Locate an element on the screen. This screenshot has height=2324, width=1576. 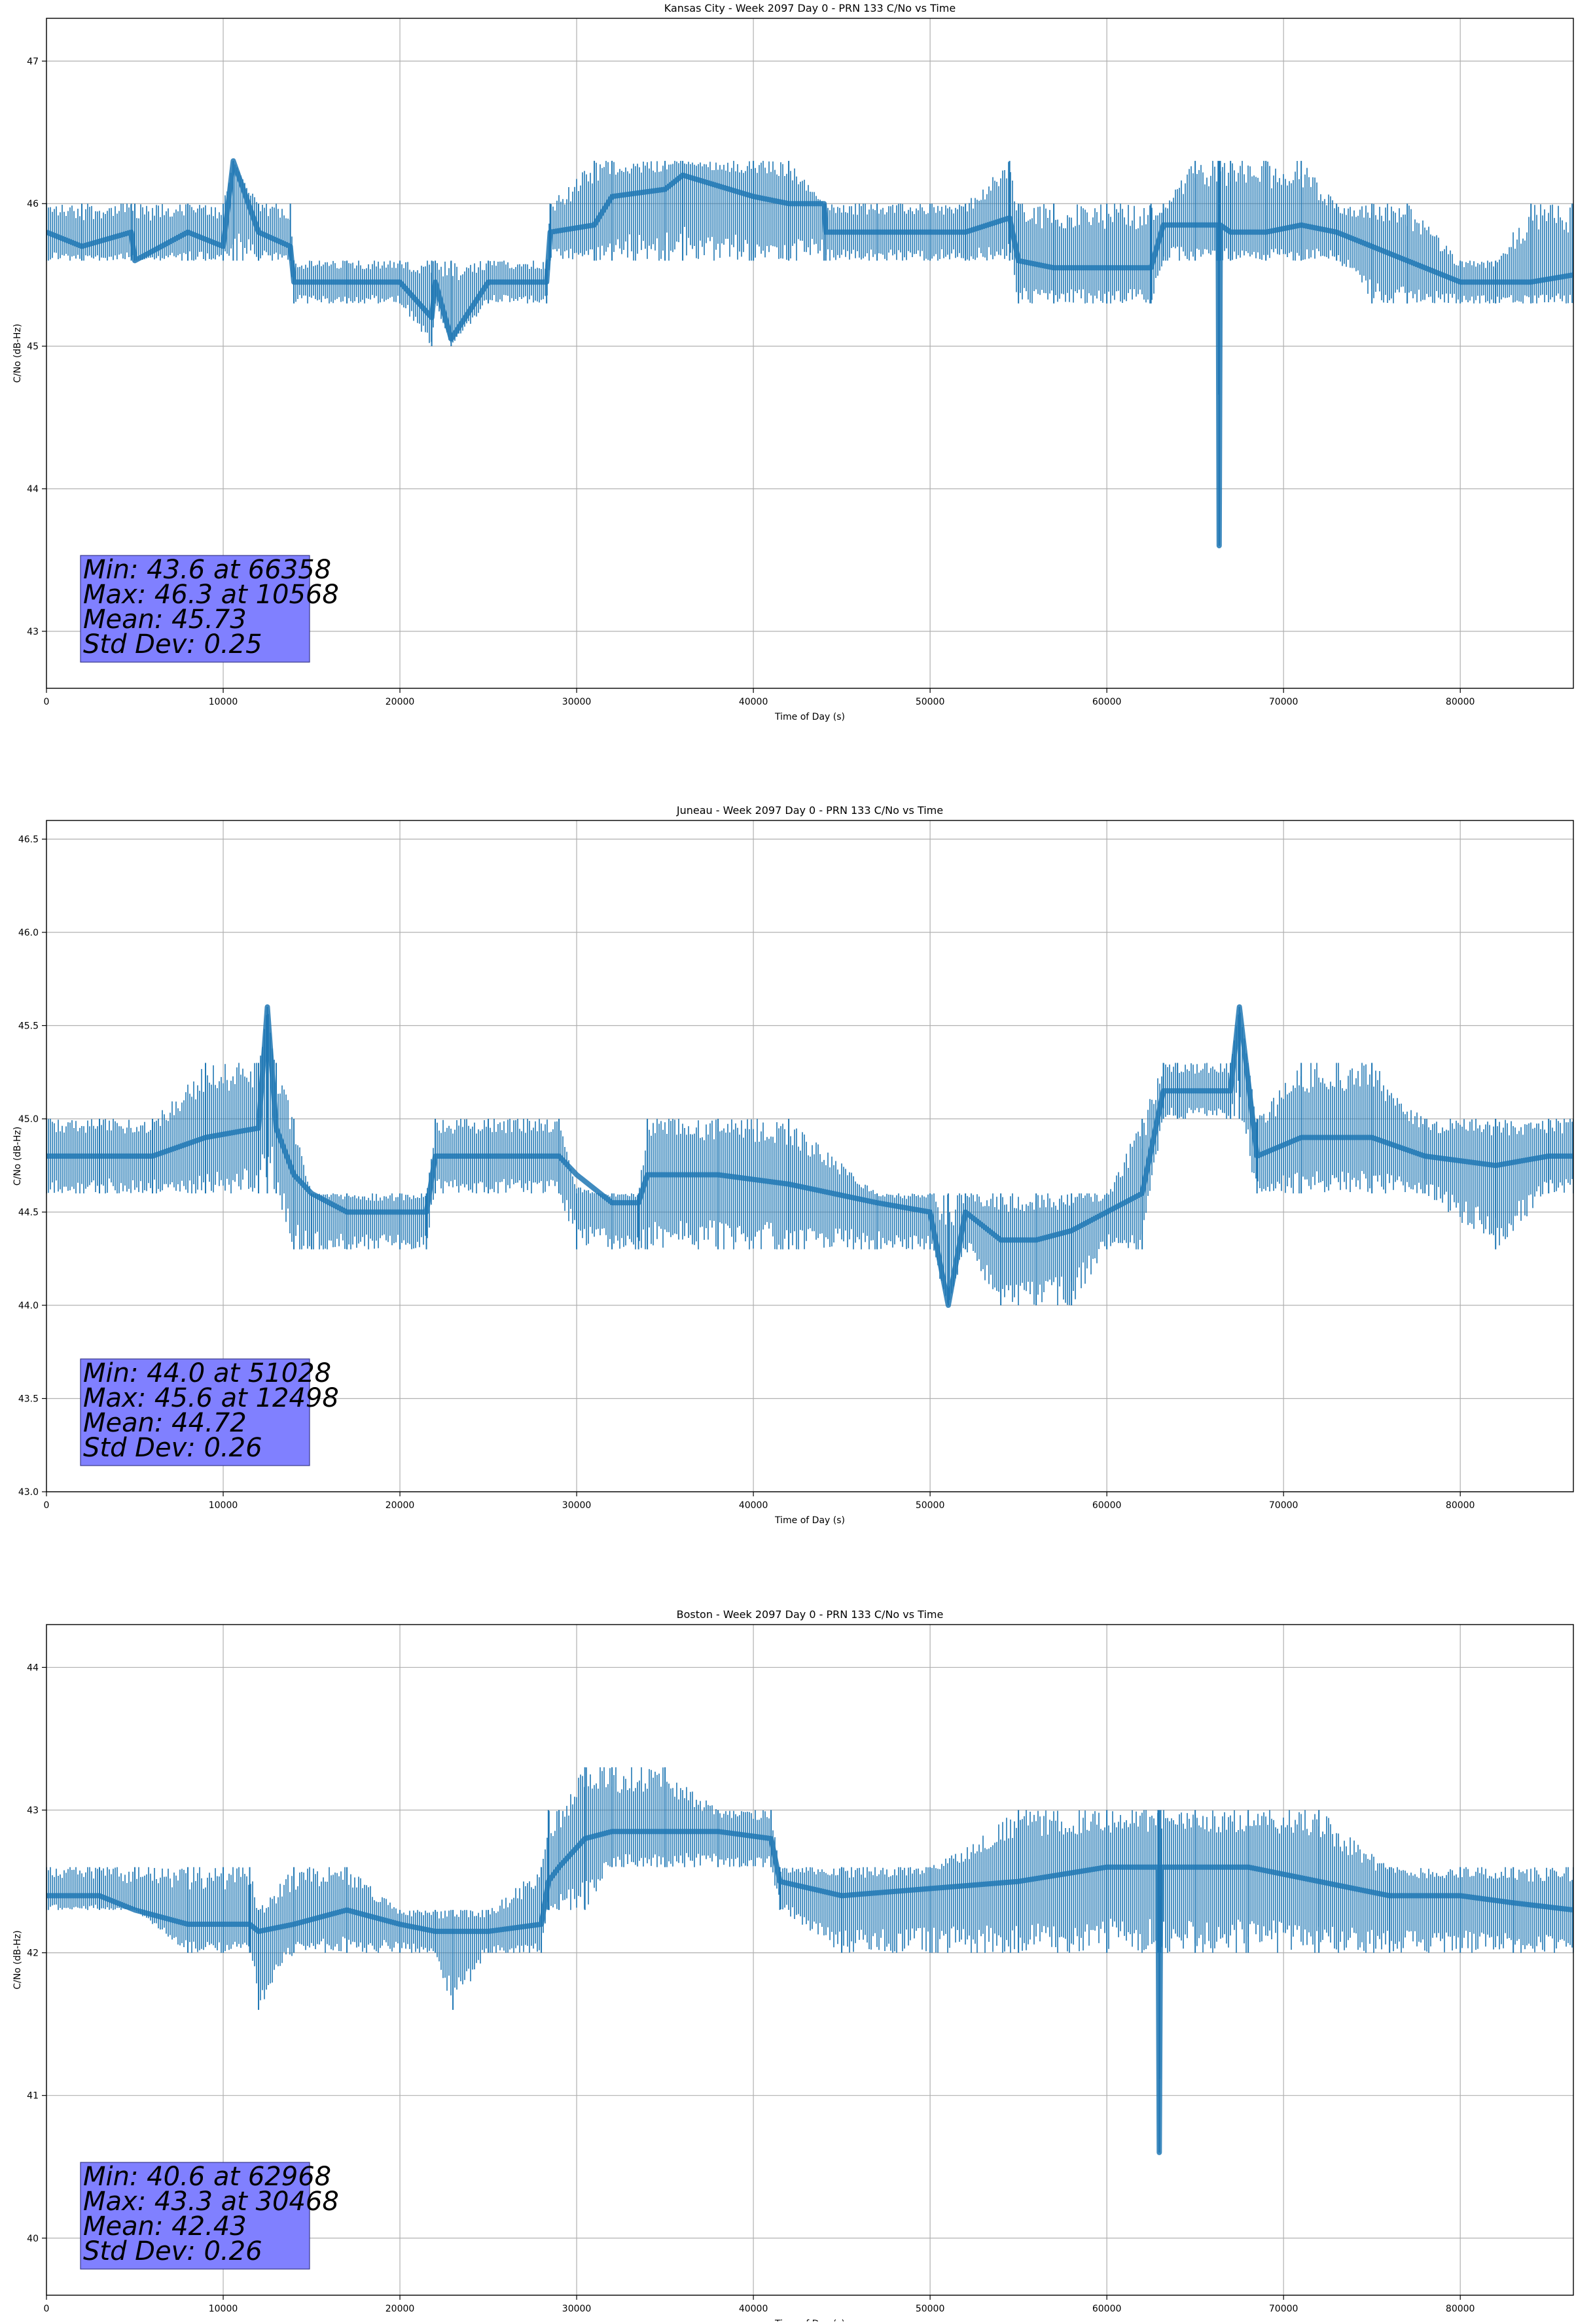
stats-line: Mean: 44.72 is located at coordinates (165, 1423).